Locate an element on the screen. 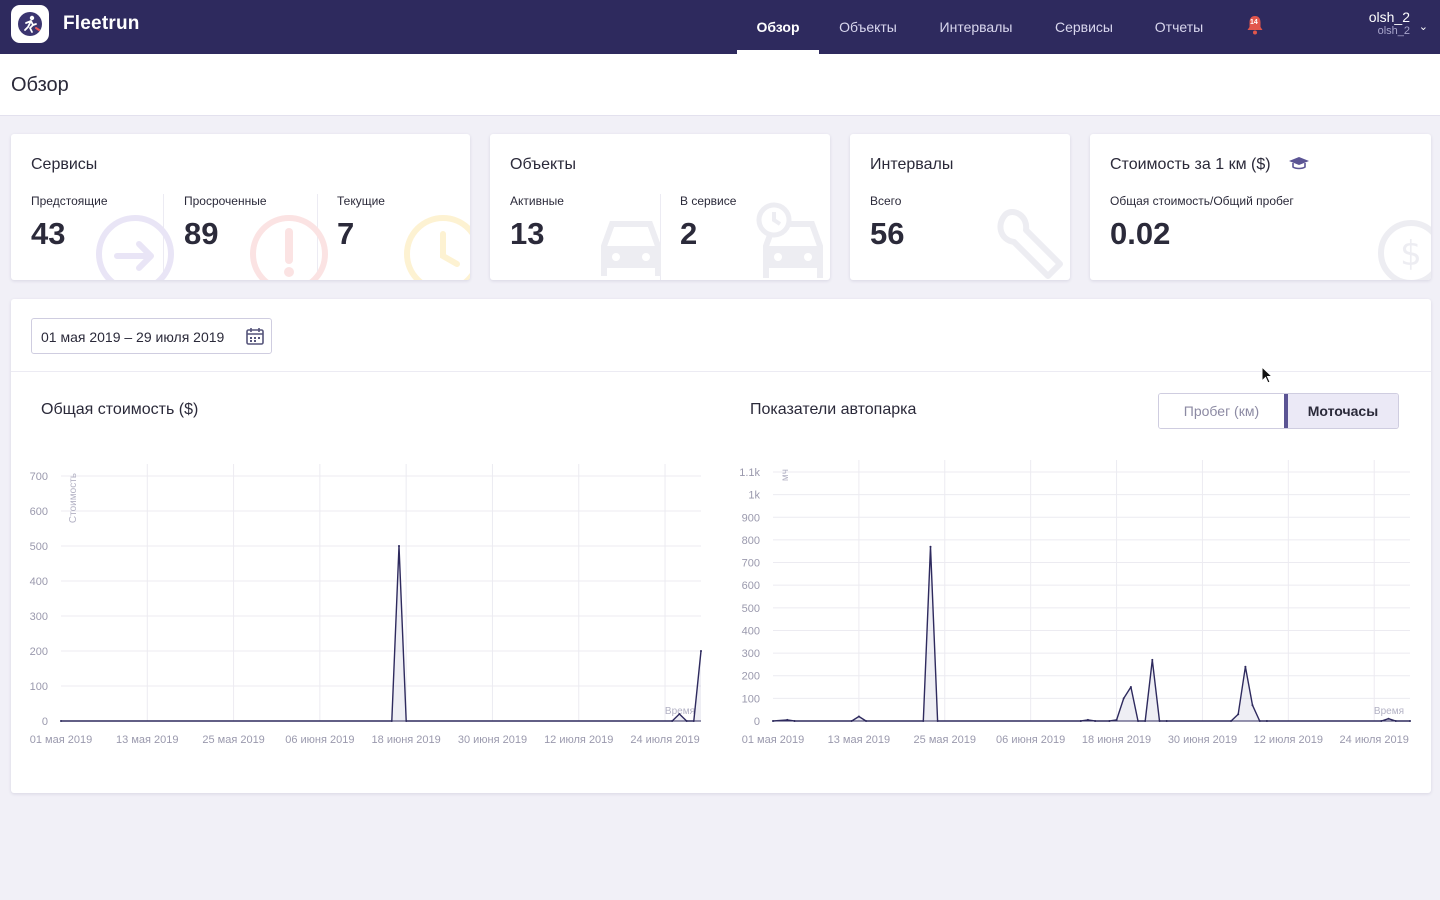 The image size is (1440, 900). nav-services: Сервисы is located at coordinates (1083, 27).